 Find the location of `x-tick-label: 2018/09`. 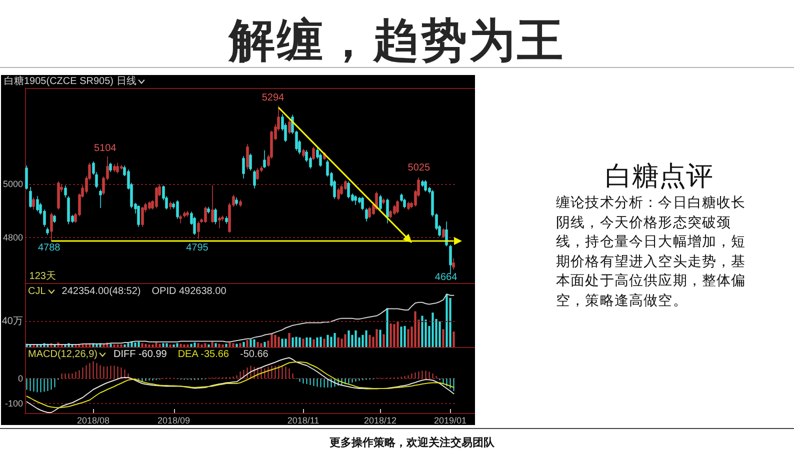

x-tick-label: 2018/09 is located at coordinates (173, 421).